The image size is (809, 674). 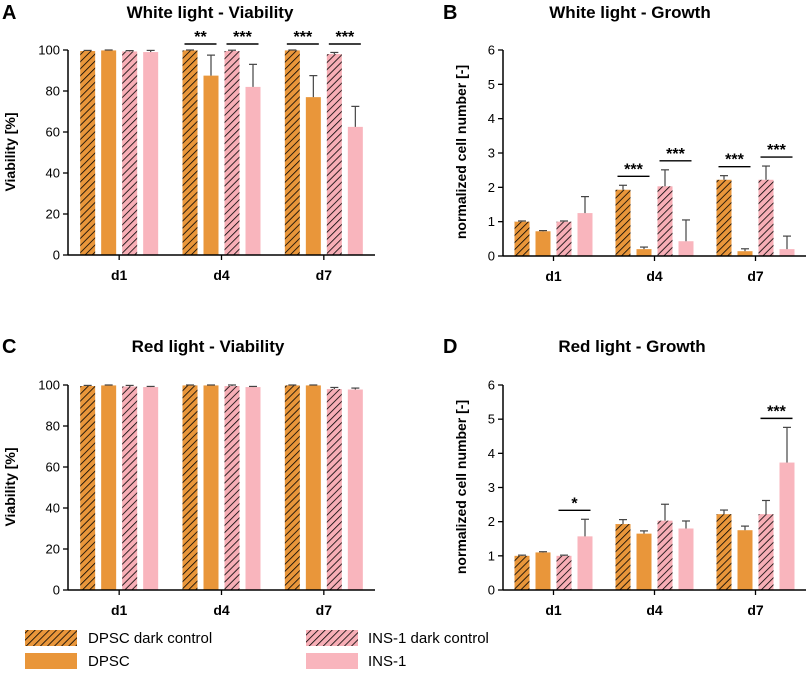 What do you see at coordinates (332, 661) in the screenshot?
I see `legend-swatch-ins1` at bounding box center [332, 661].